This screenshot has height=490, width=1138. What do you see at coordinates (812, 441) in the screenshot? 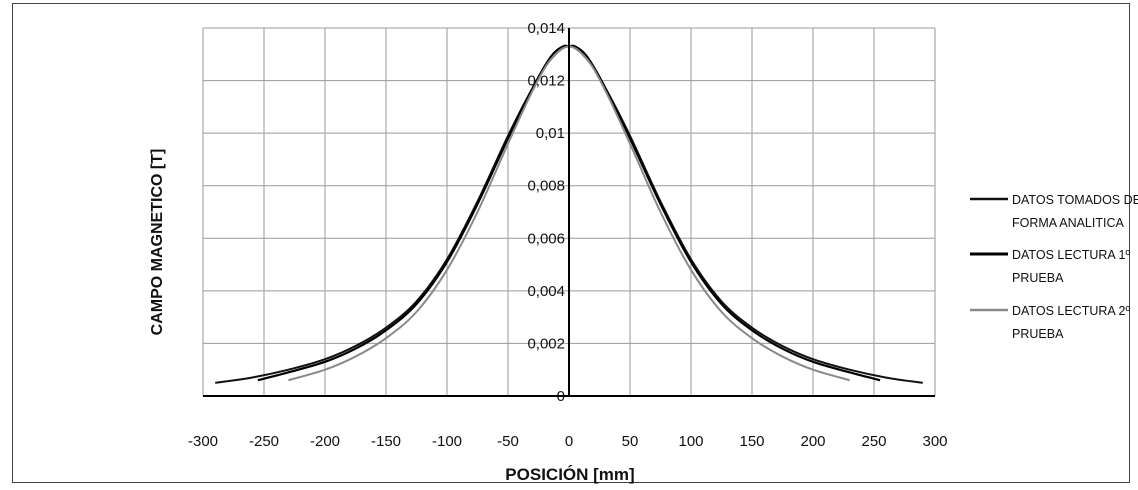
I see `x-tick-label: 200` at bounding box center [812, 441].